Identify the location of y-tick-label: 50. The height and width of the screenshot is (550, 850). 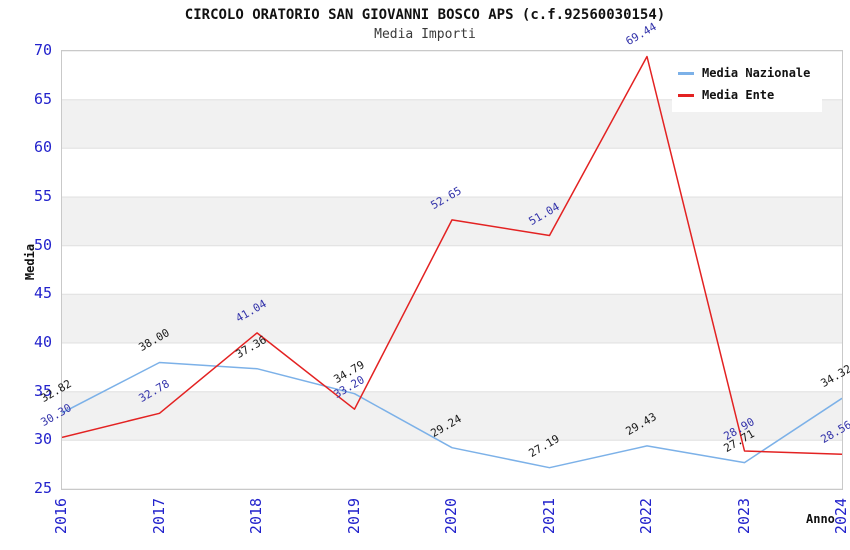
(42, 244).